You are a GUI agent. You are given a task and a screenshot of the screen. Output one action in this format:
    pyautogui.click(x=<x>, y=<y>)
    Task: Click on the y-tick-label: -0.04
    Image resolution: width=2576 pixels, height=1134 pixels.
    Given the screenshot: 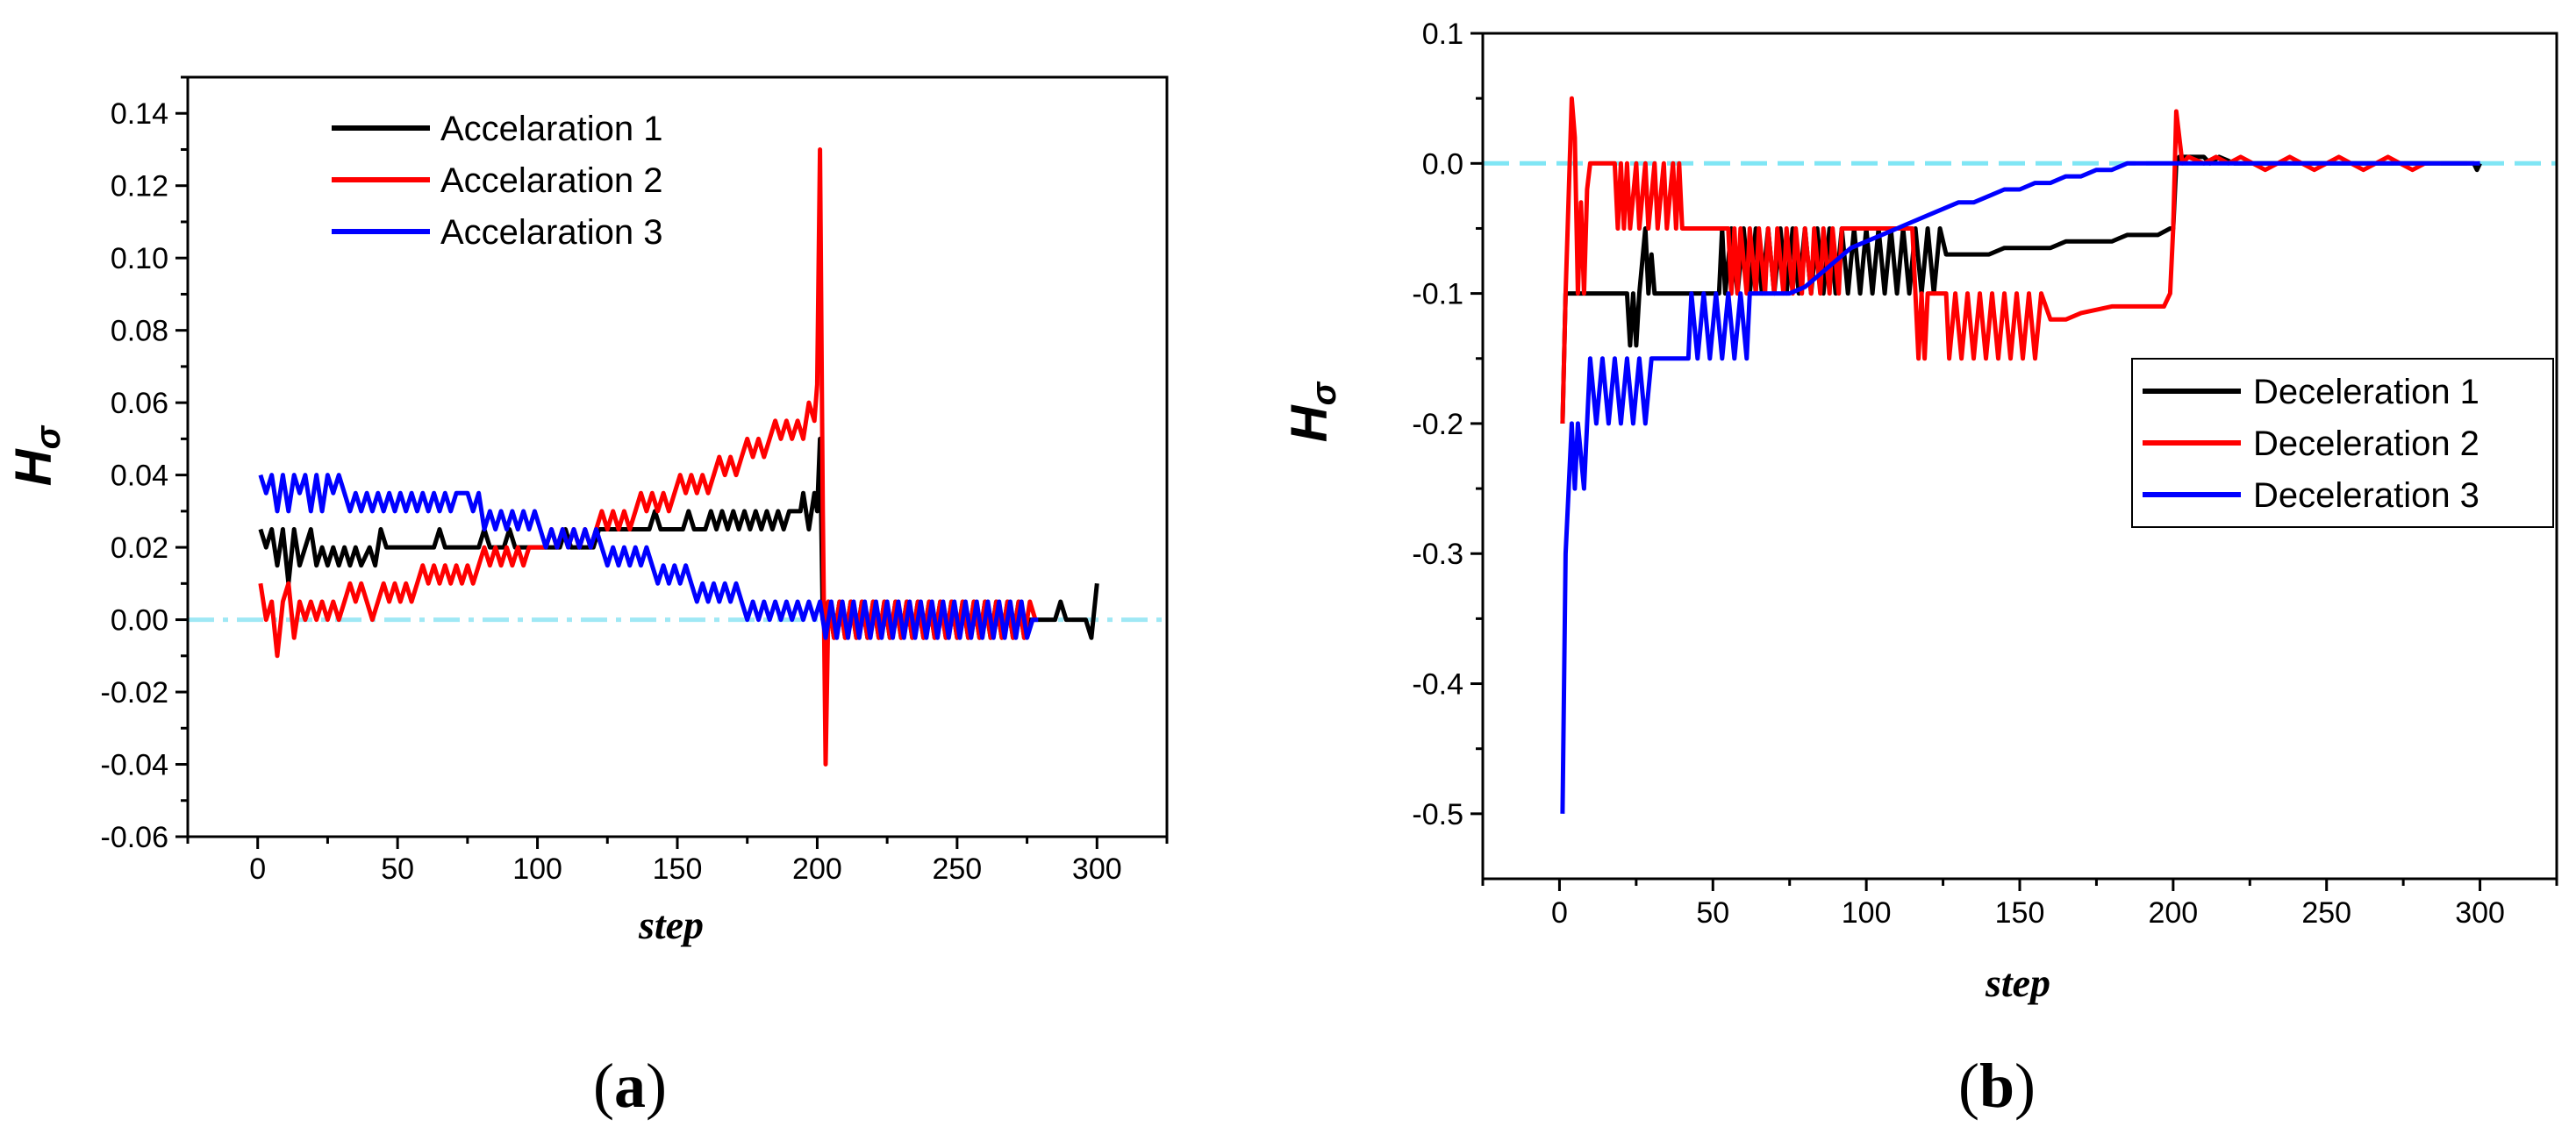 What is the action you would take?
    pyautogui.click(x=135, y=765)
    